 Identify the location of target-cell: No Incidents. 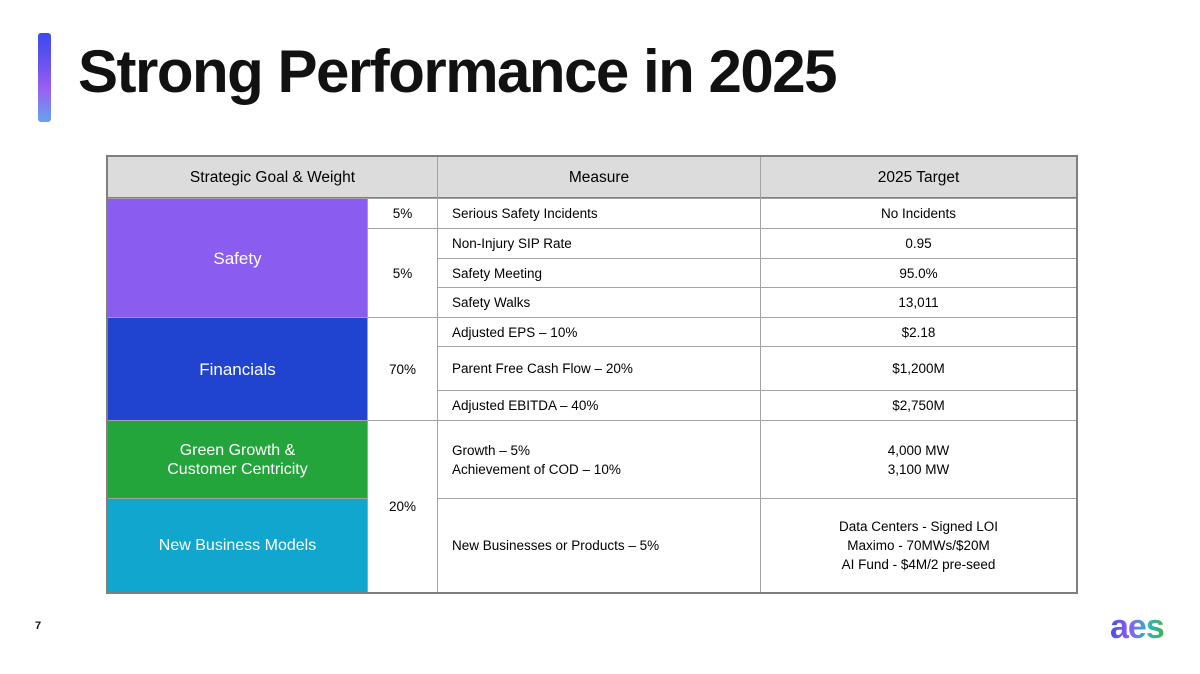
(918, 213).